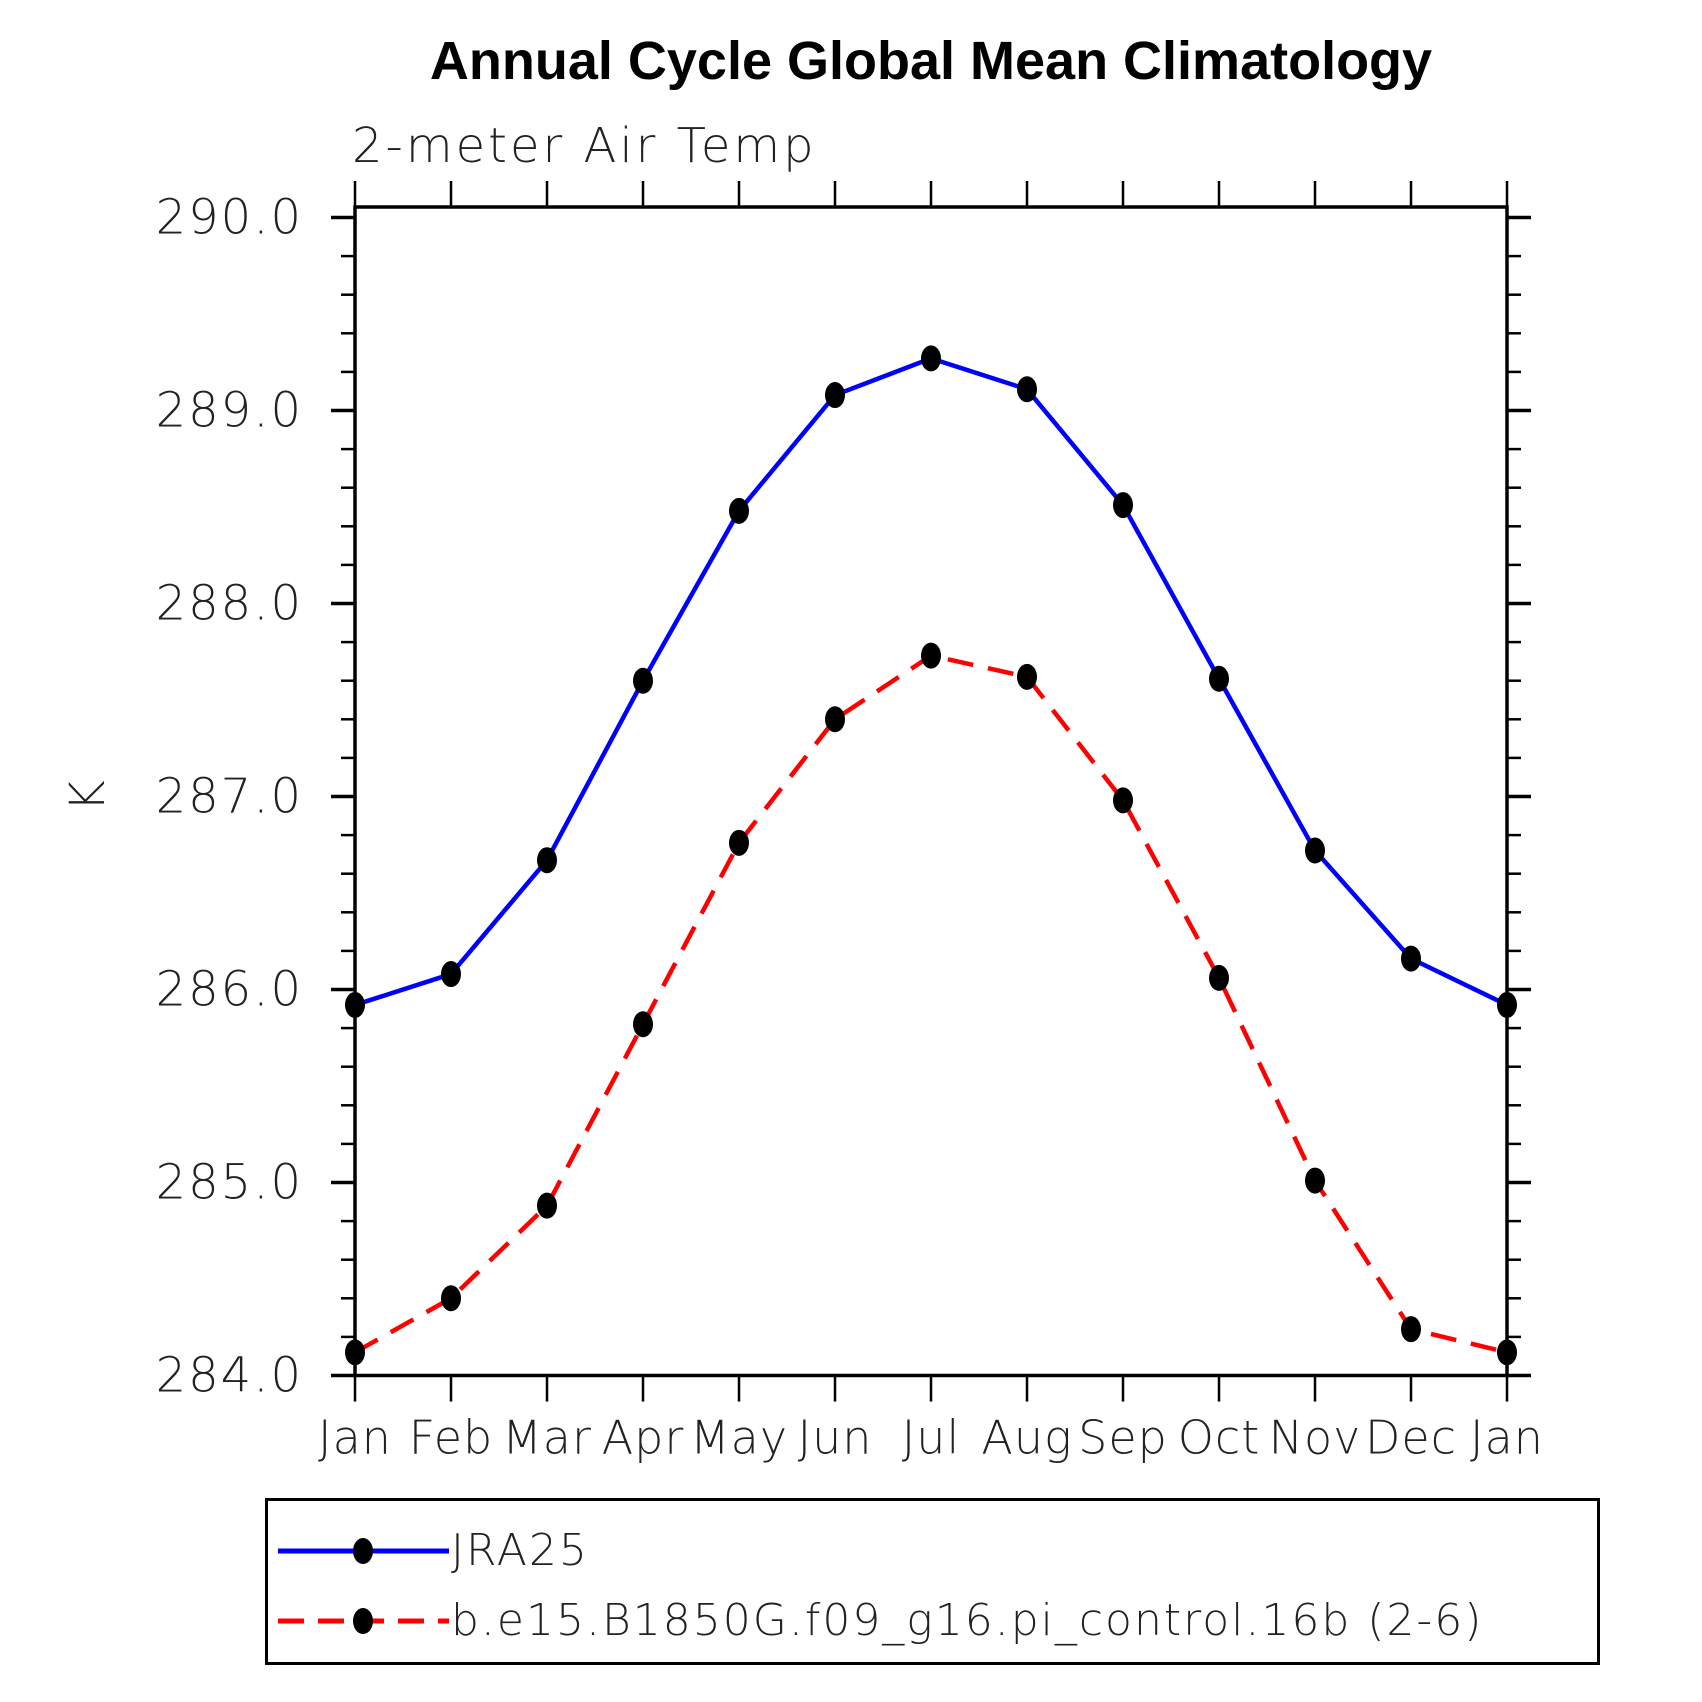 This screenshot has width=1702, height=1702. What do you see at coordinates (1315, 1438) in the screenshot?
I see `x-tick-label: Nov` at bounding box center [1315, 1438].